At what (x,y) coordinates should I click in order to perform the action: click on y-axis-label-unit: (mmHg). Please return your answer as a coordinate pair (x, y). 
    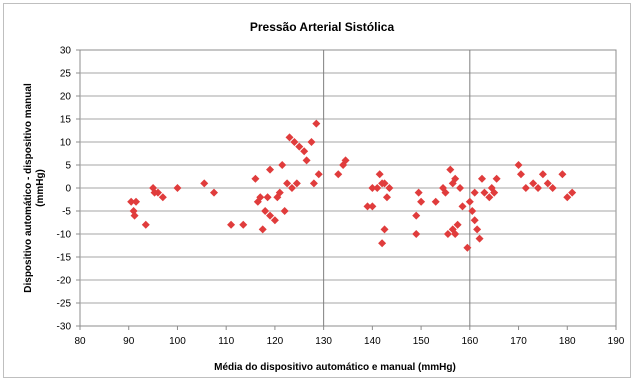
    Looking at the image, I should click on (40, 188).